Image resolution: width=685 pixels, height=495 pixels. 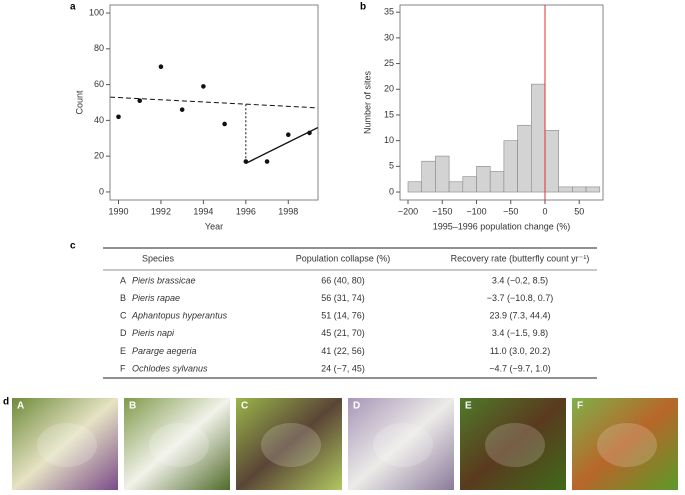 I want to click on panel-label: d, so click(x=6, y=402).